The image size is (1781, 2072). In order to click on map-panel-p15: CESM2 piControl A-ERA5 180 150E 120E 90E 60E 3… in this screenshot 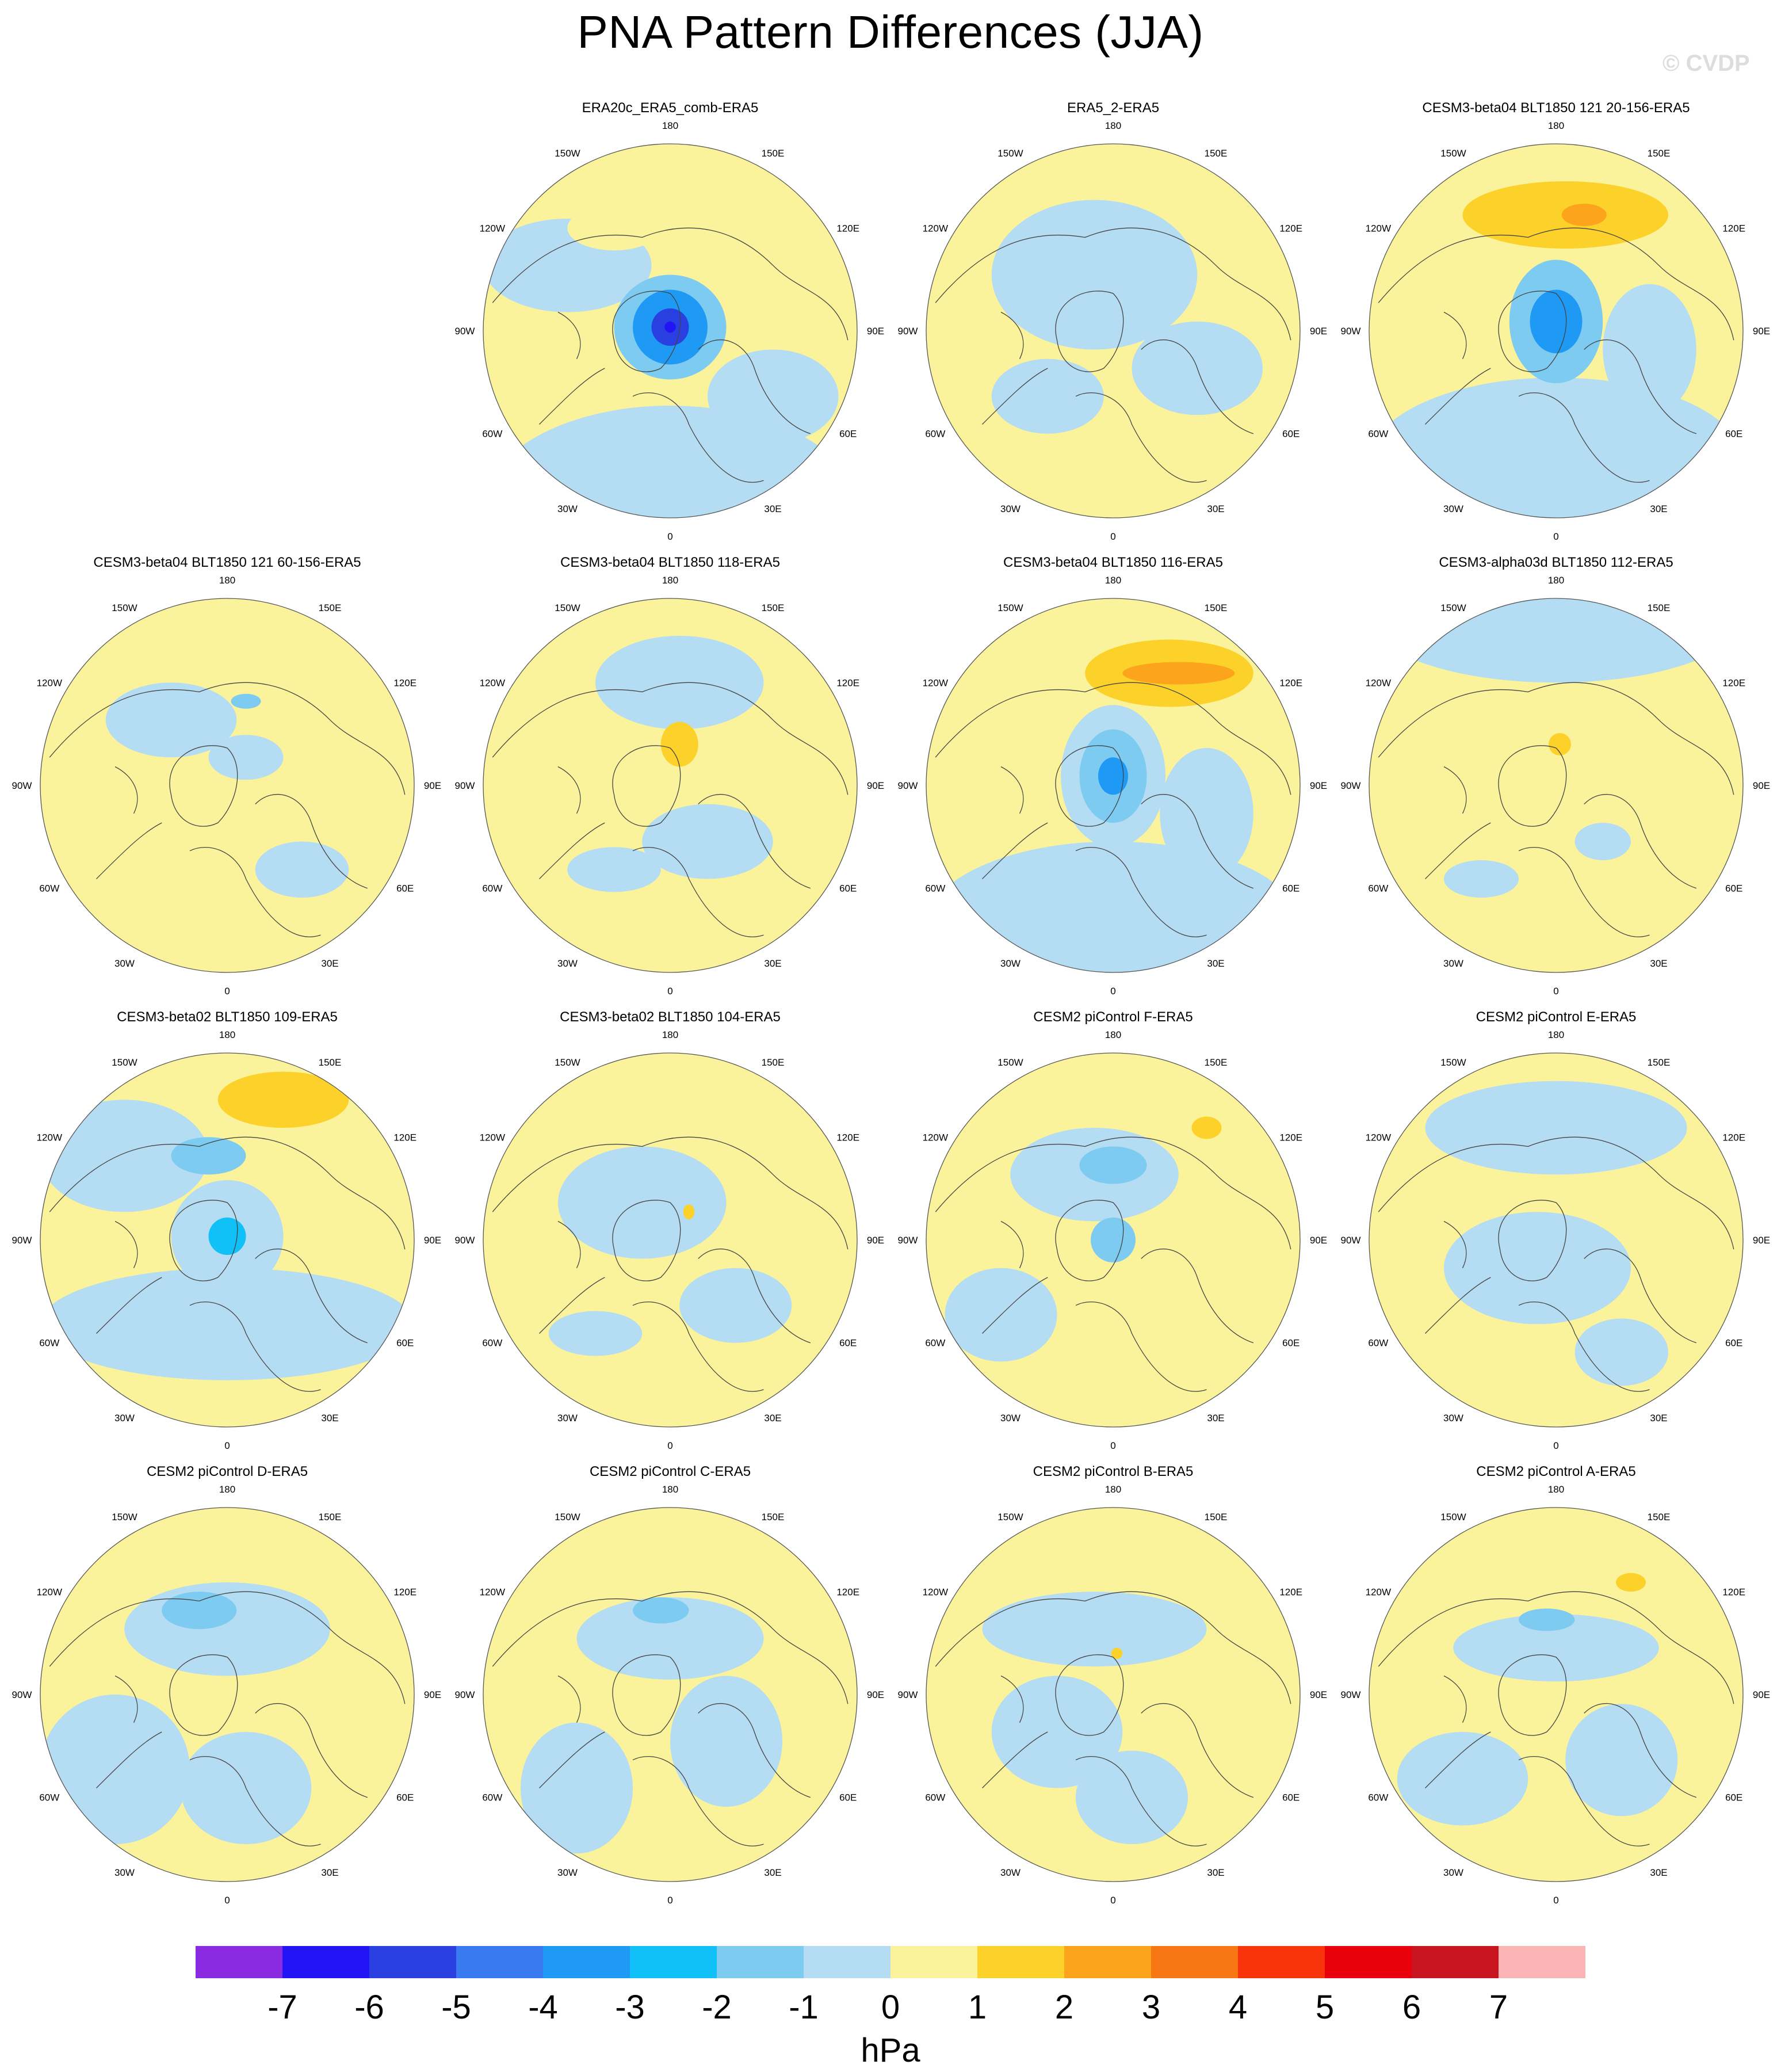, I will do `click(1556, 1685)`.